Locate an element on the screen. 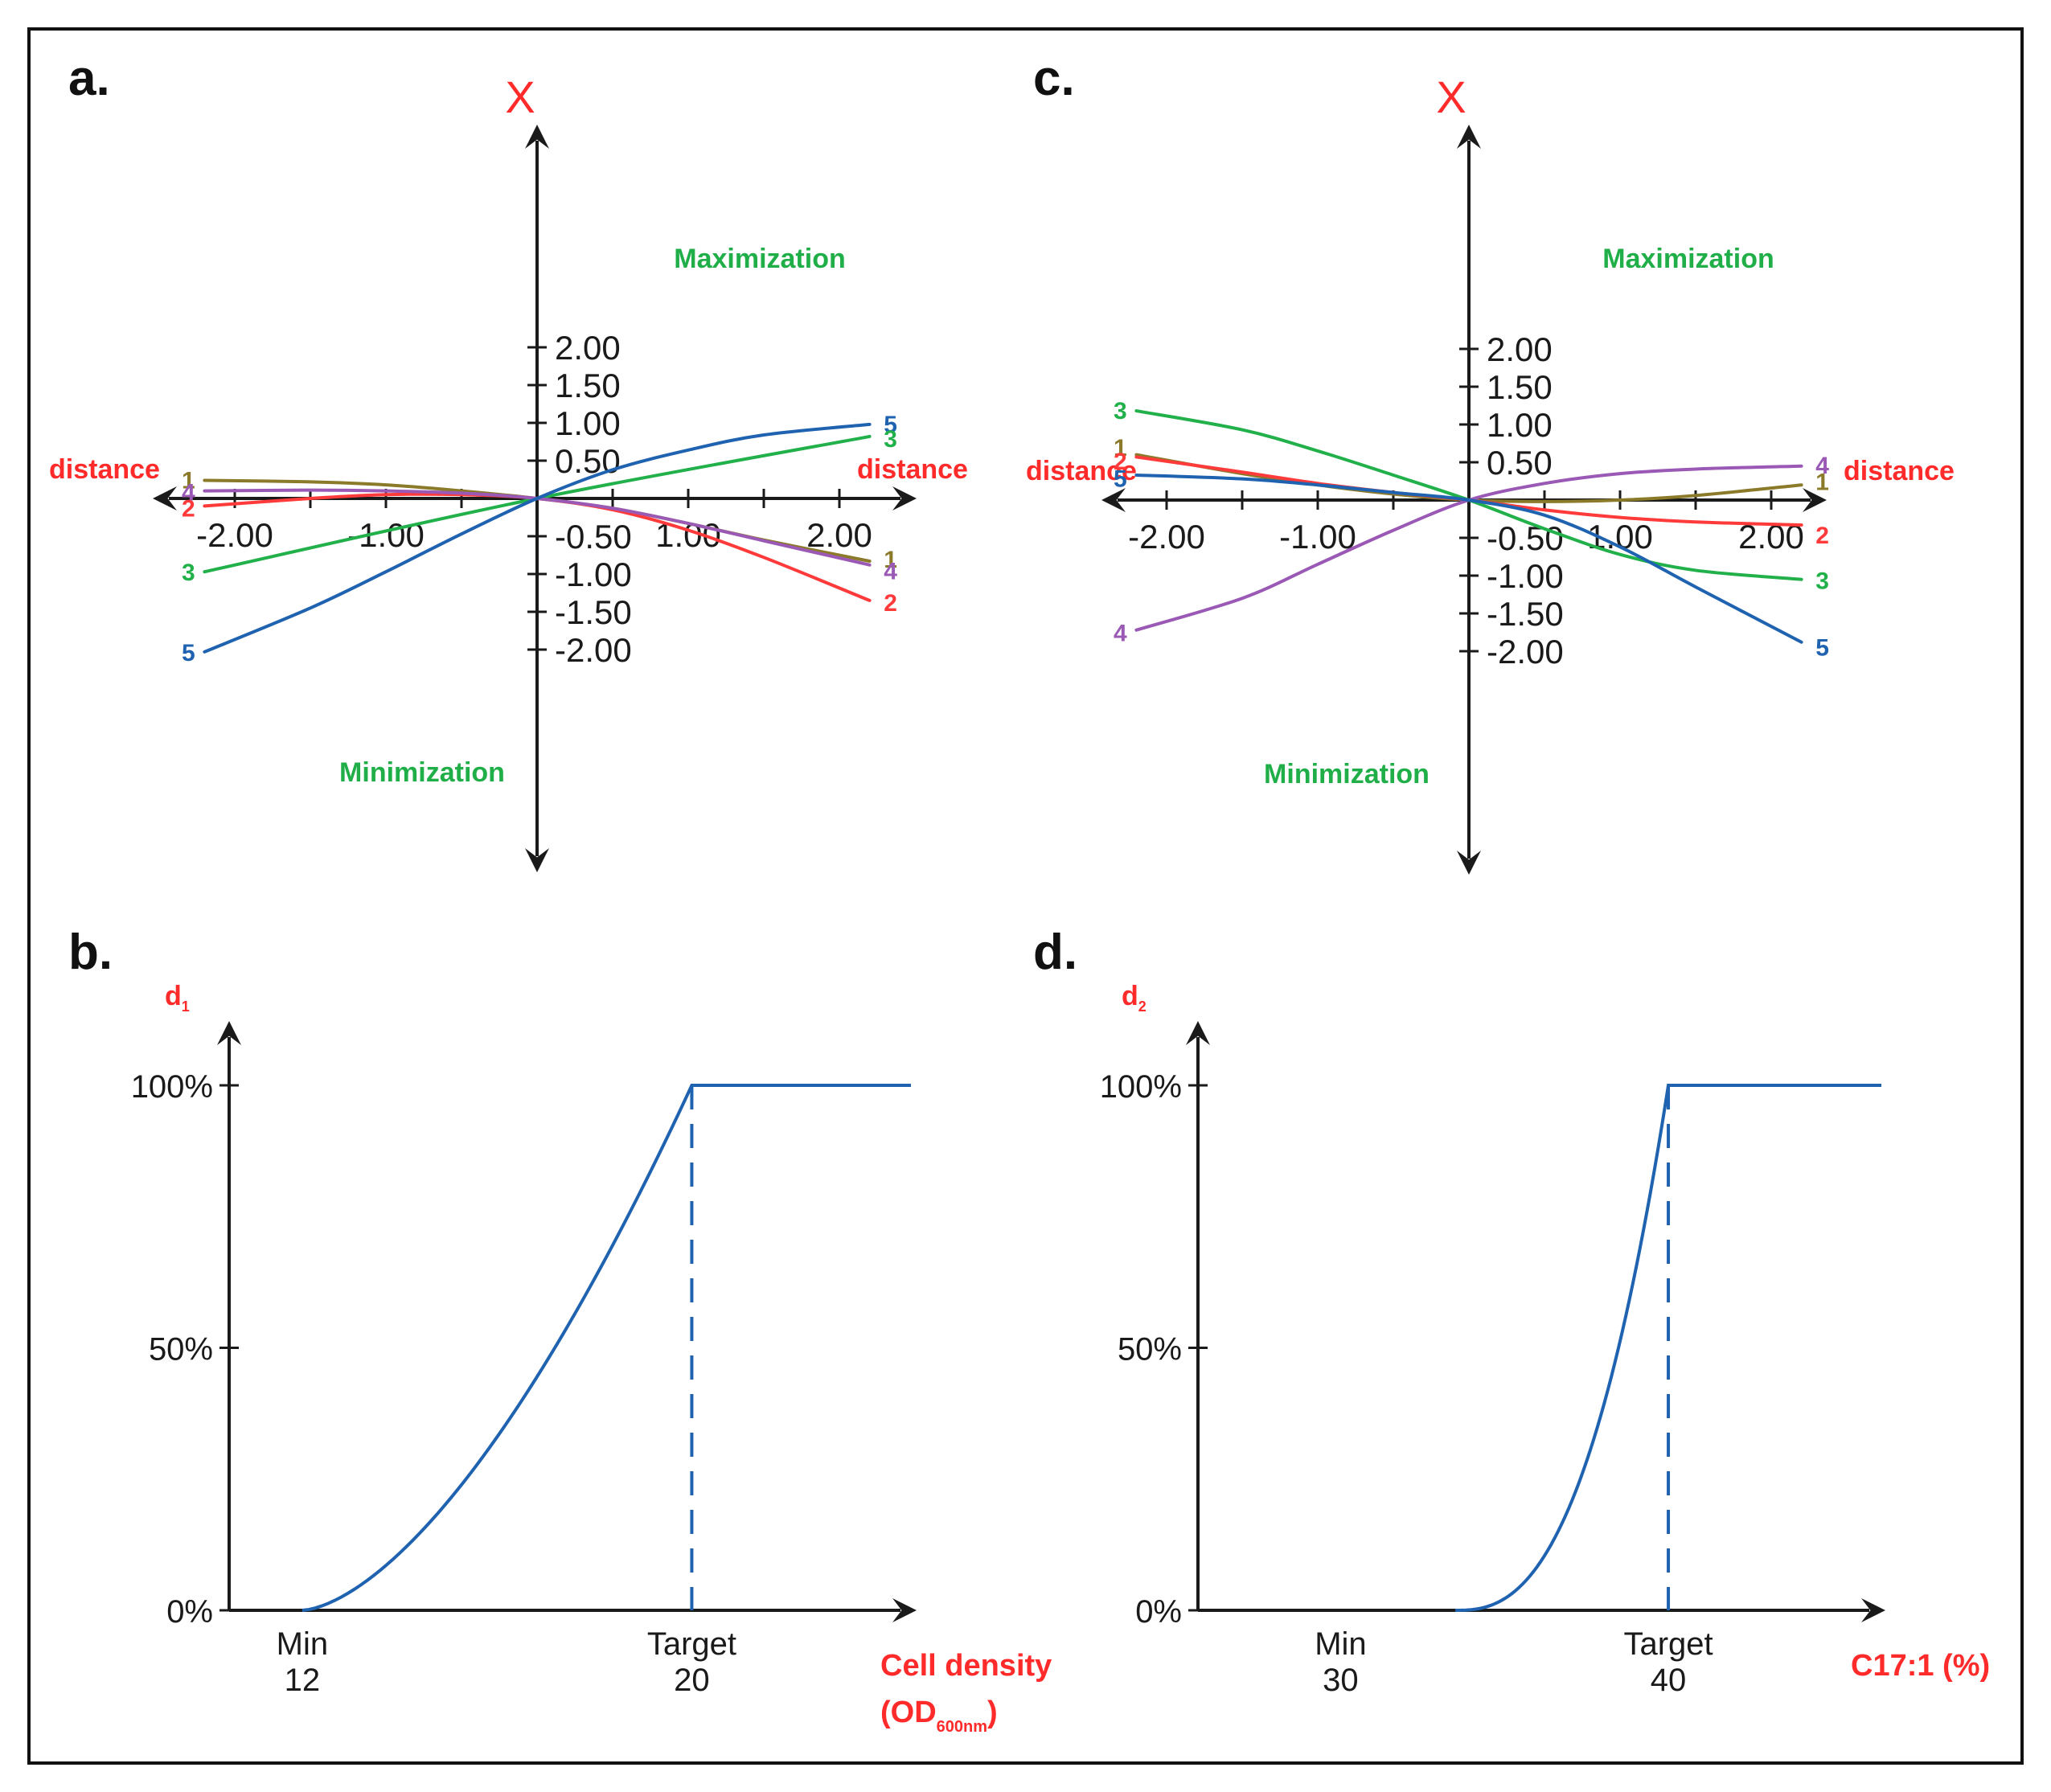  x-category-value: 30 is located at coordinates (1341, 1681).